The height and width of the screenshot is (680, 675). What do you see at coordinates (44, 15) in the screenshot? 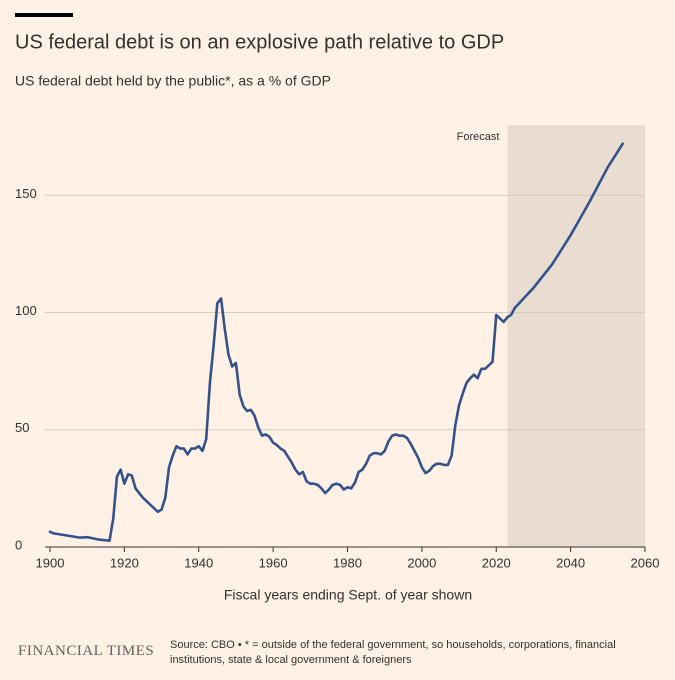
I see `top-bar` at bounding box center [44, 15].